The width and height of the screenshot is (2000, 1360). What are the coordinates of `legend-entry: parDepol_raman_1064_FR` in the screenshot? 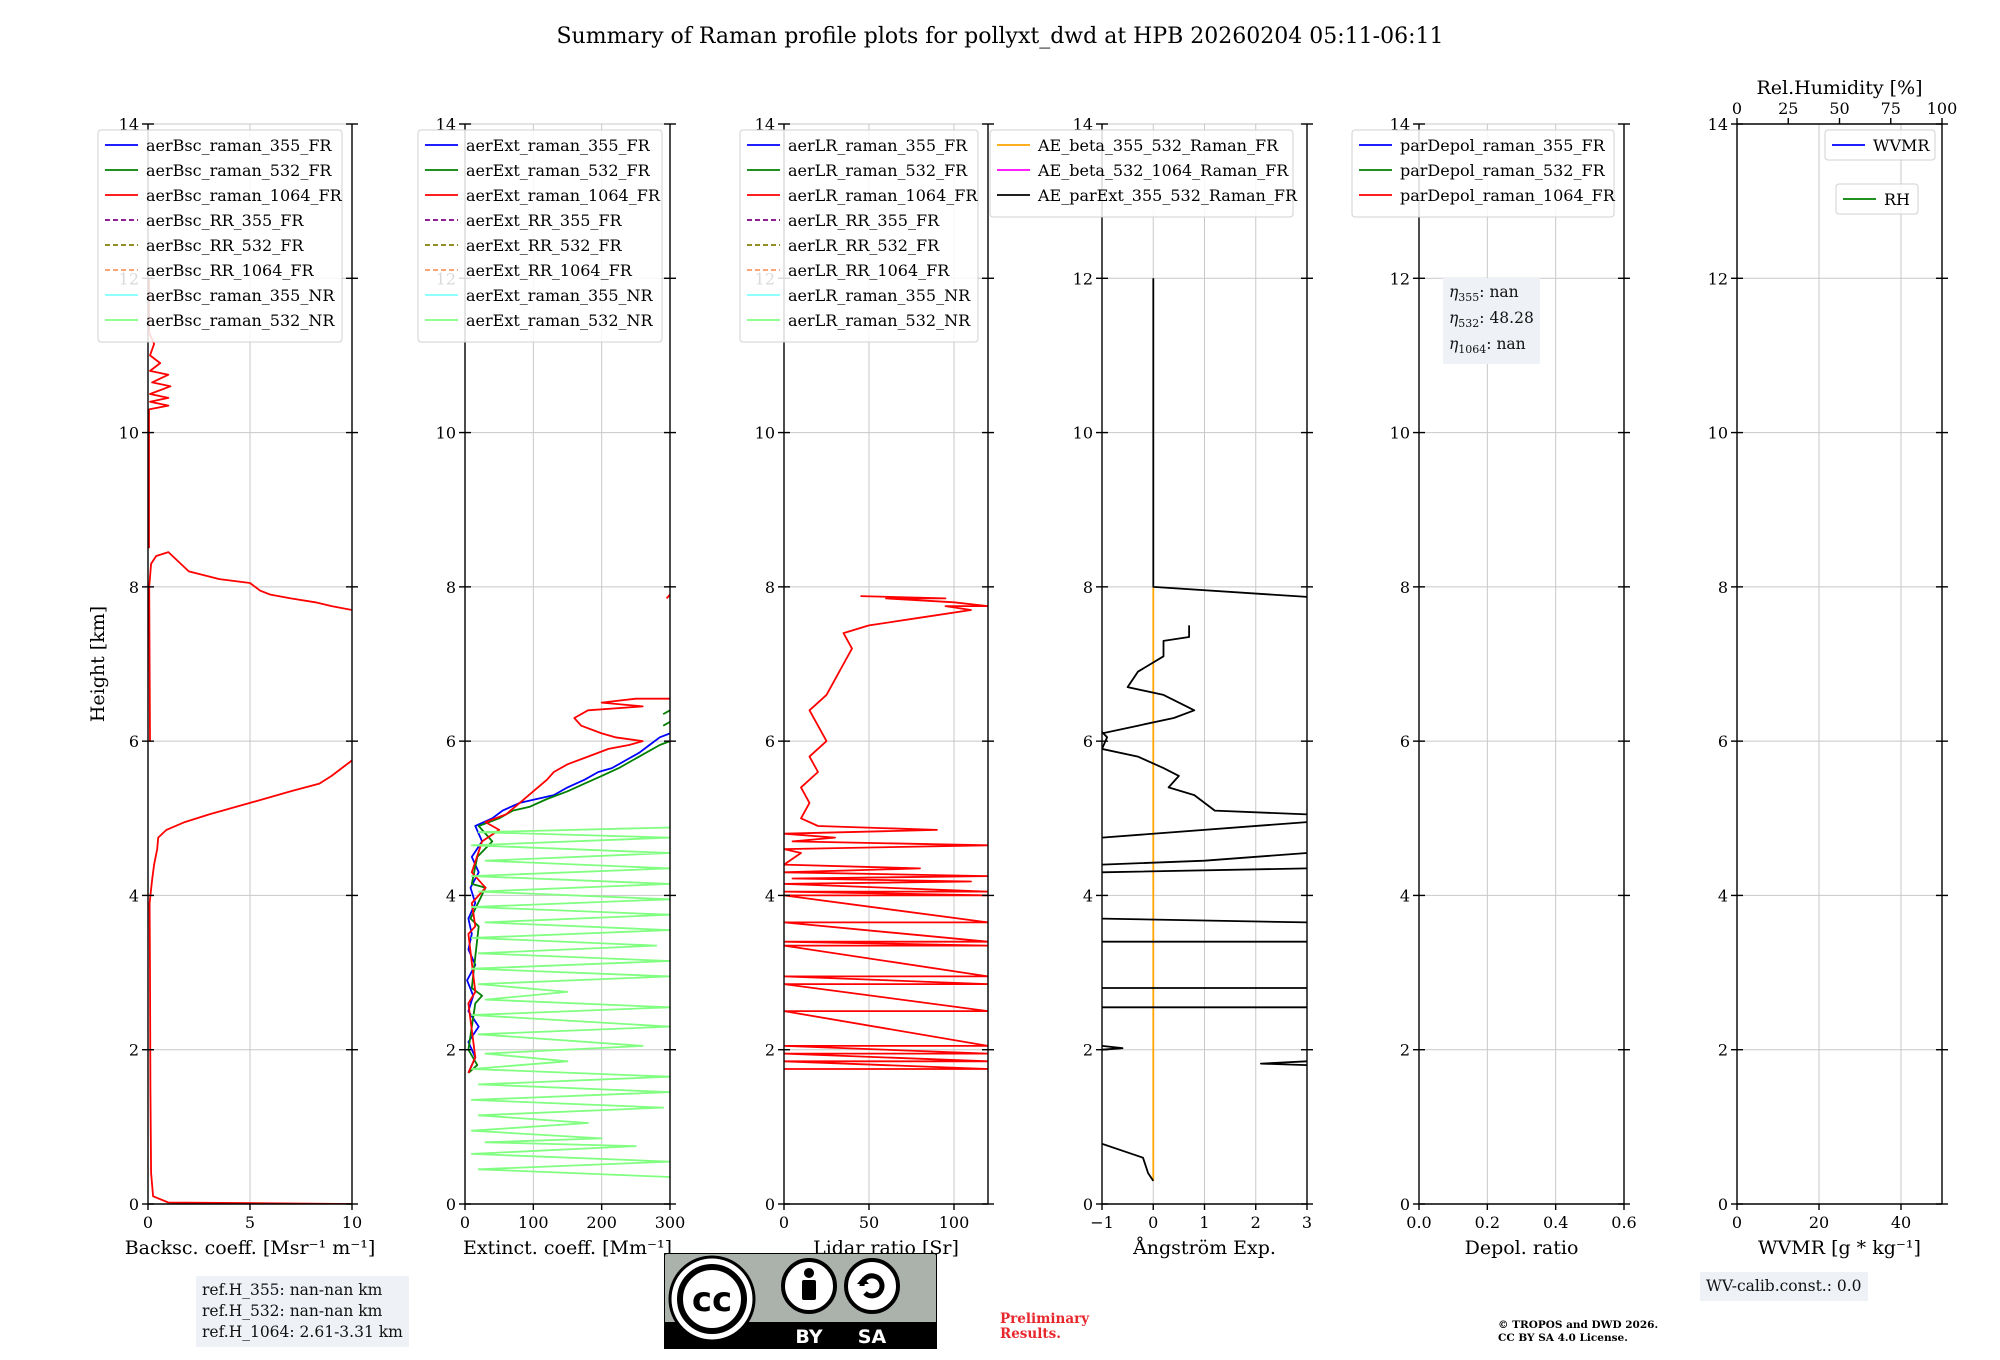 It's located at (1508, 195).